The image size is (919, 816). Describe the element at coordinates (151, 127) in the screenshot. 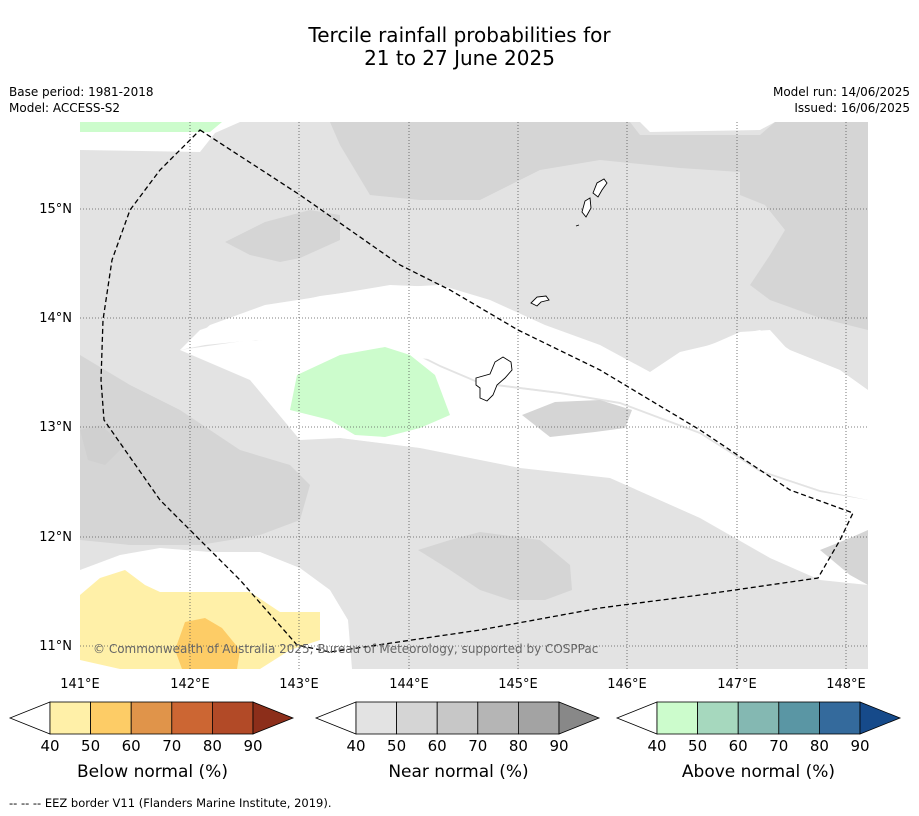

I see `above-normal-region-north` at that location.